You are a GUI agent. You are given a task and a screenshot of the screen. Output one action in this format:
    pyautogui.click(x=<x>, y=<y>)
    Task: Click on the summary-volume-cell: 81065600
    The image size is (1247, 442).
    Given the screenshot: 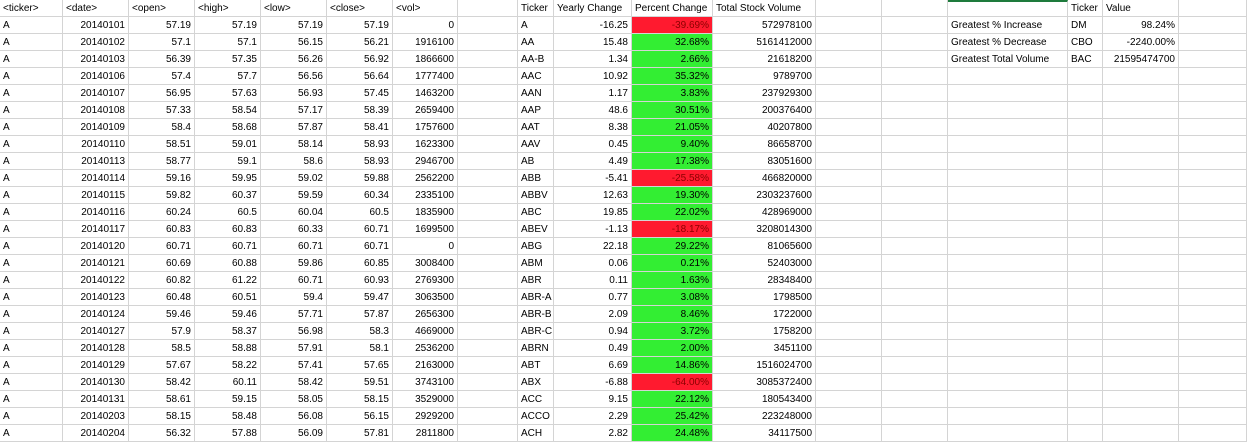 What is the action you would take?
    pyautogui.click(x=764, y=246)
    